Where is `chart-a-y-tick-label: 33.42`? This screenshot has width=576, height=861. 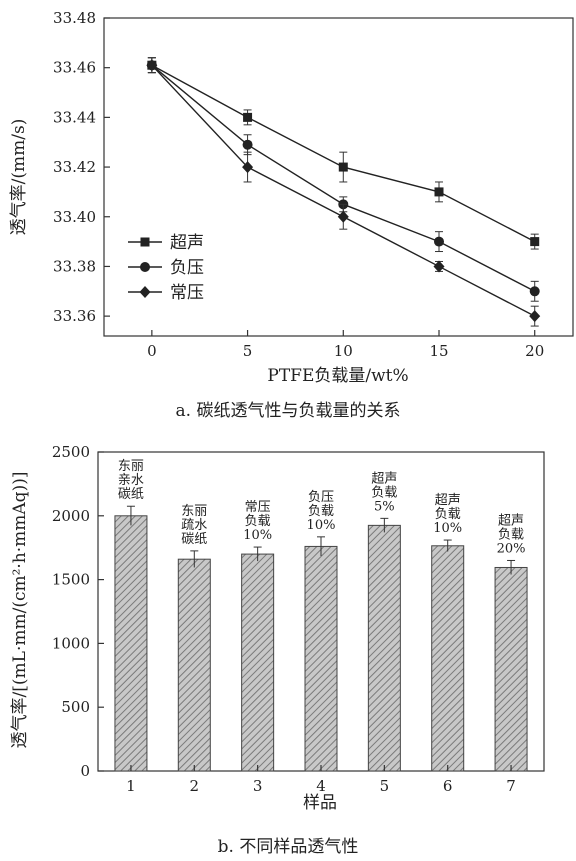
chart-a-y-tick-label: 33.42 is located at coordinates (74, 167).